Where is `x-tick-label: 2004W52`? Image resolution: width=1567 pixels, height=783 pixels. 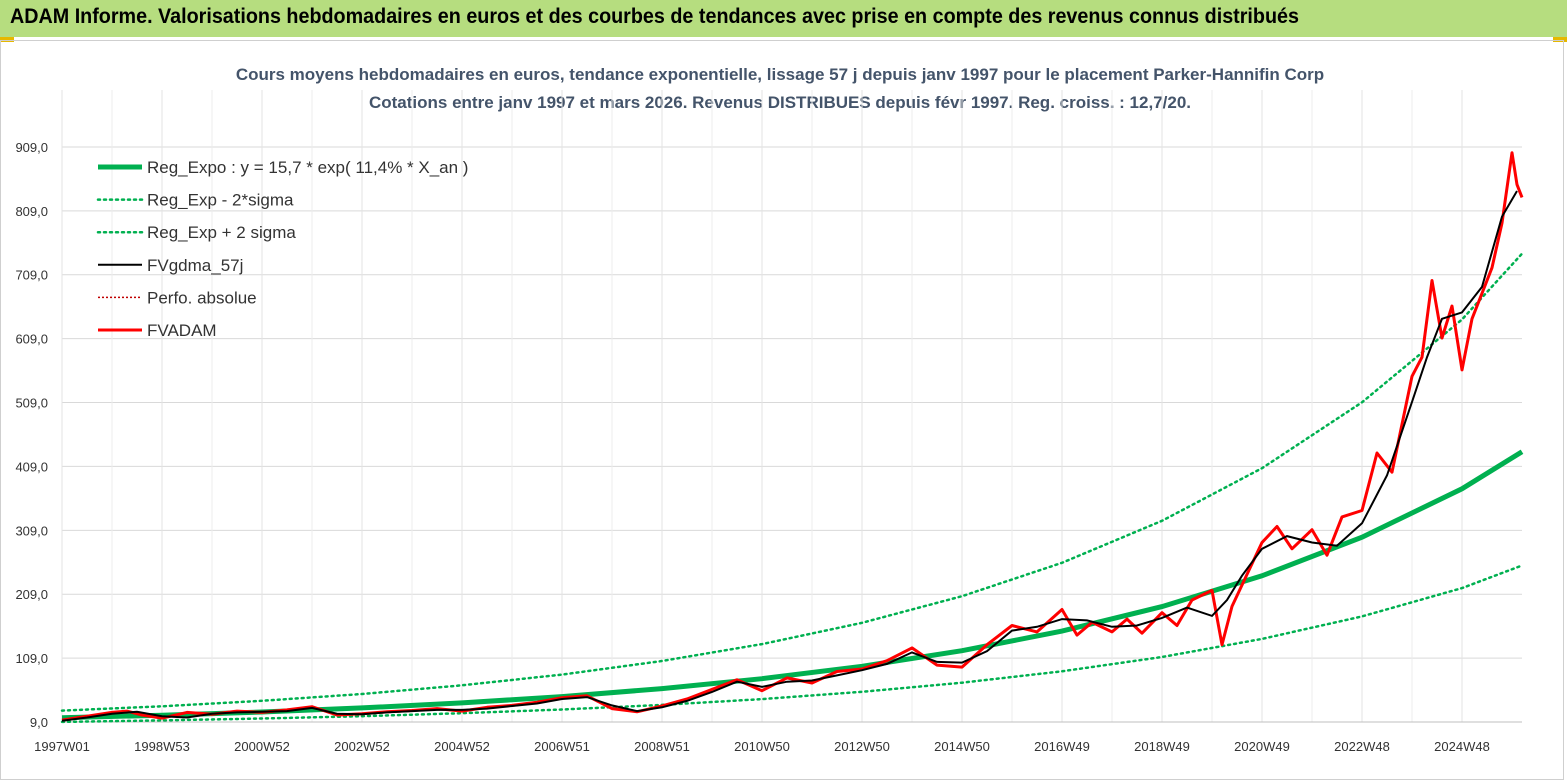 x-tick-label: 2004W52 is located at coordinates (462, 746).